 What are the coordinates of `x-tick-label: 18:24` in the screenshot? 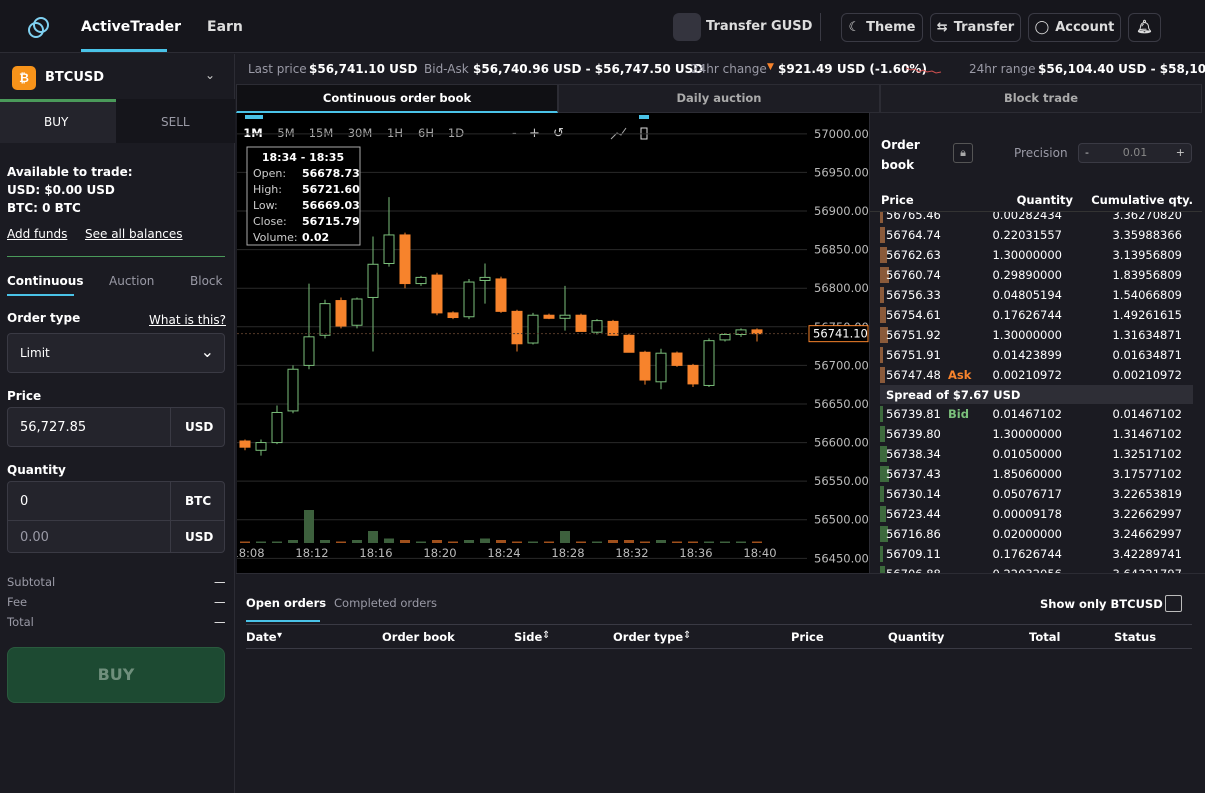 It's located at (503, 553).